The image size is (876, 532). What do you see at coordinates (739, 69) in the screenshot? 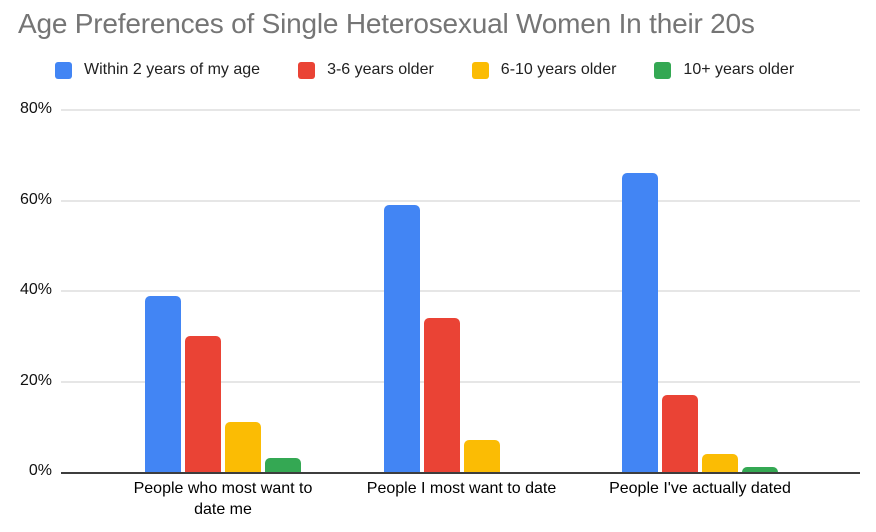
I see `legend-label: 10+ years older` at bounding box center [739, 69].